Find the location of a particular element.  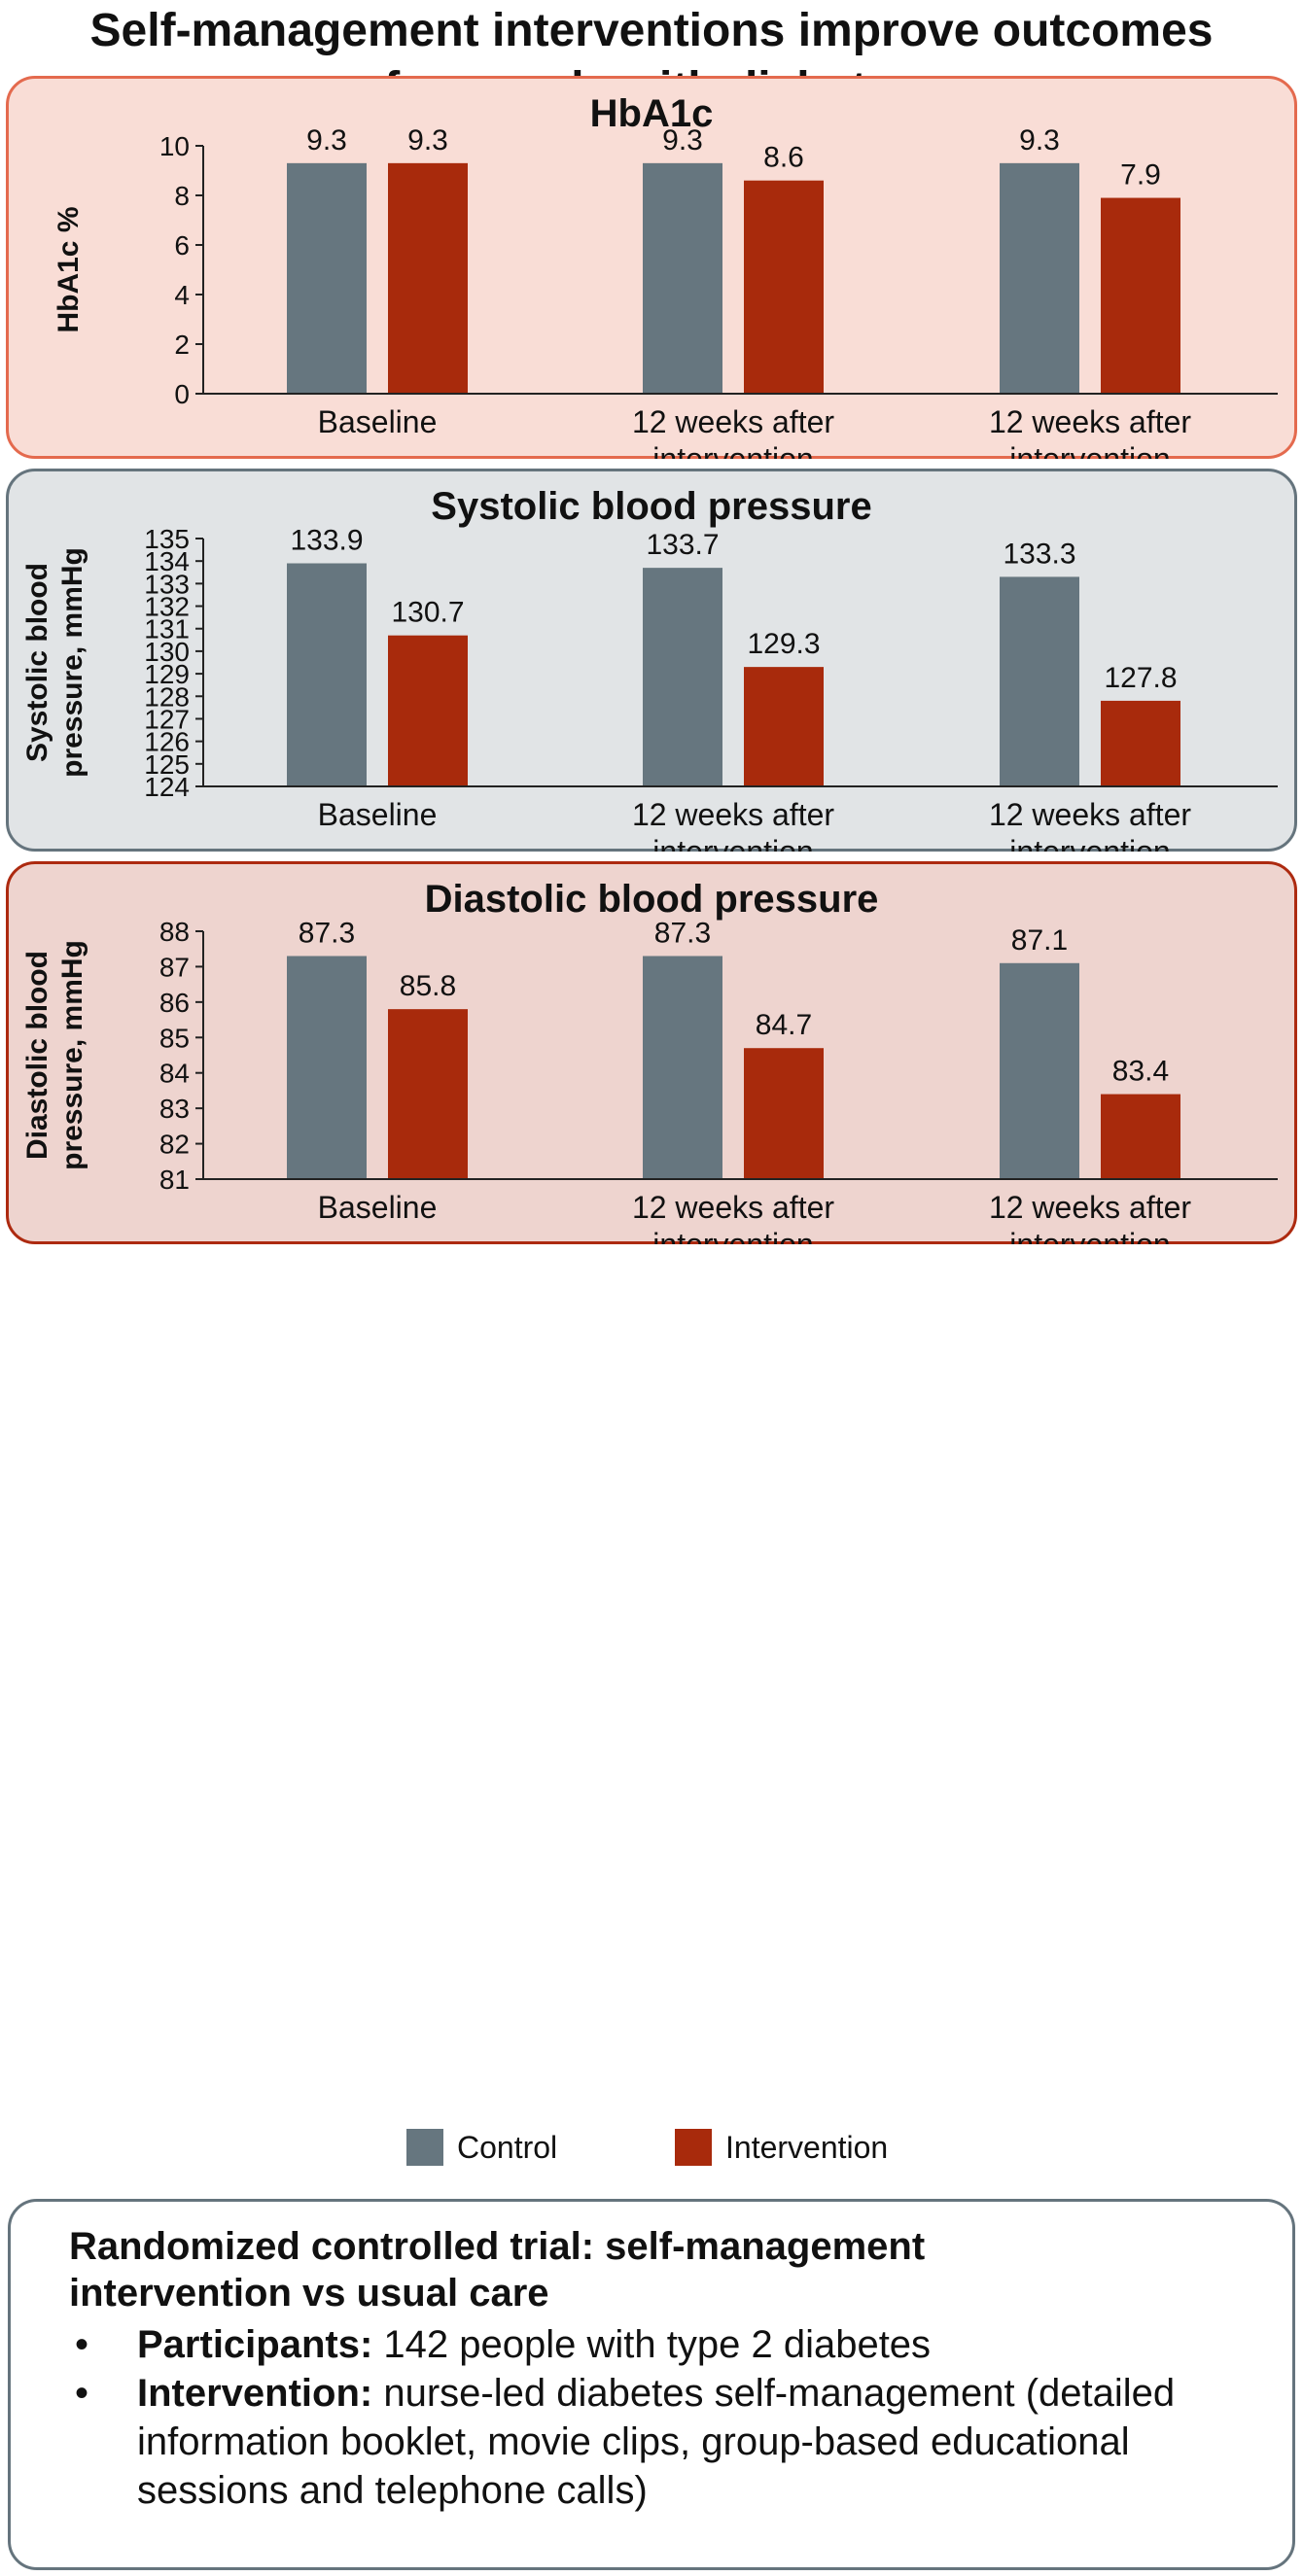

legend-swatch-intervention is located at coordinates (693, 2147).